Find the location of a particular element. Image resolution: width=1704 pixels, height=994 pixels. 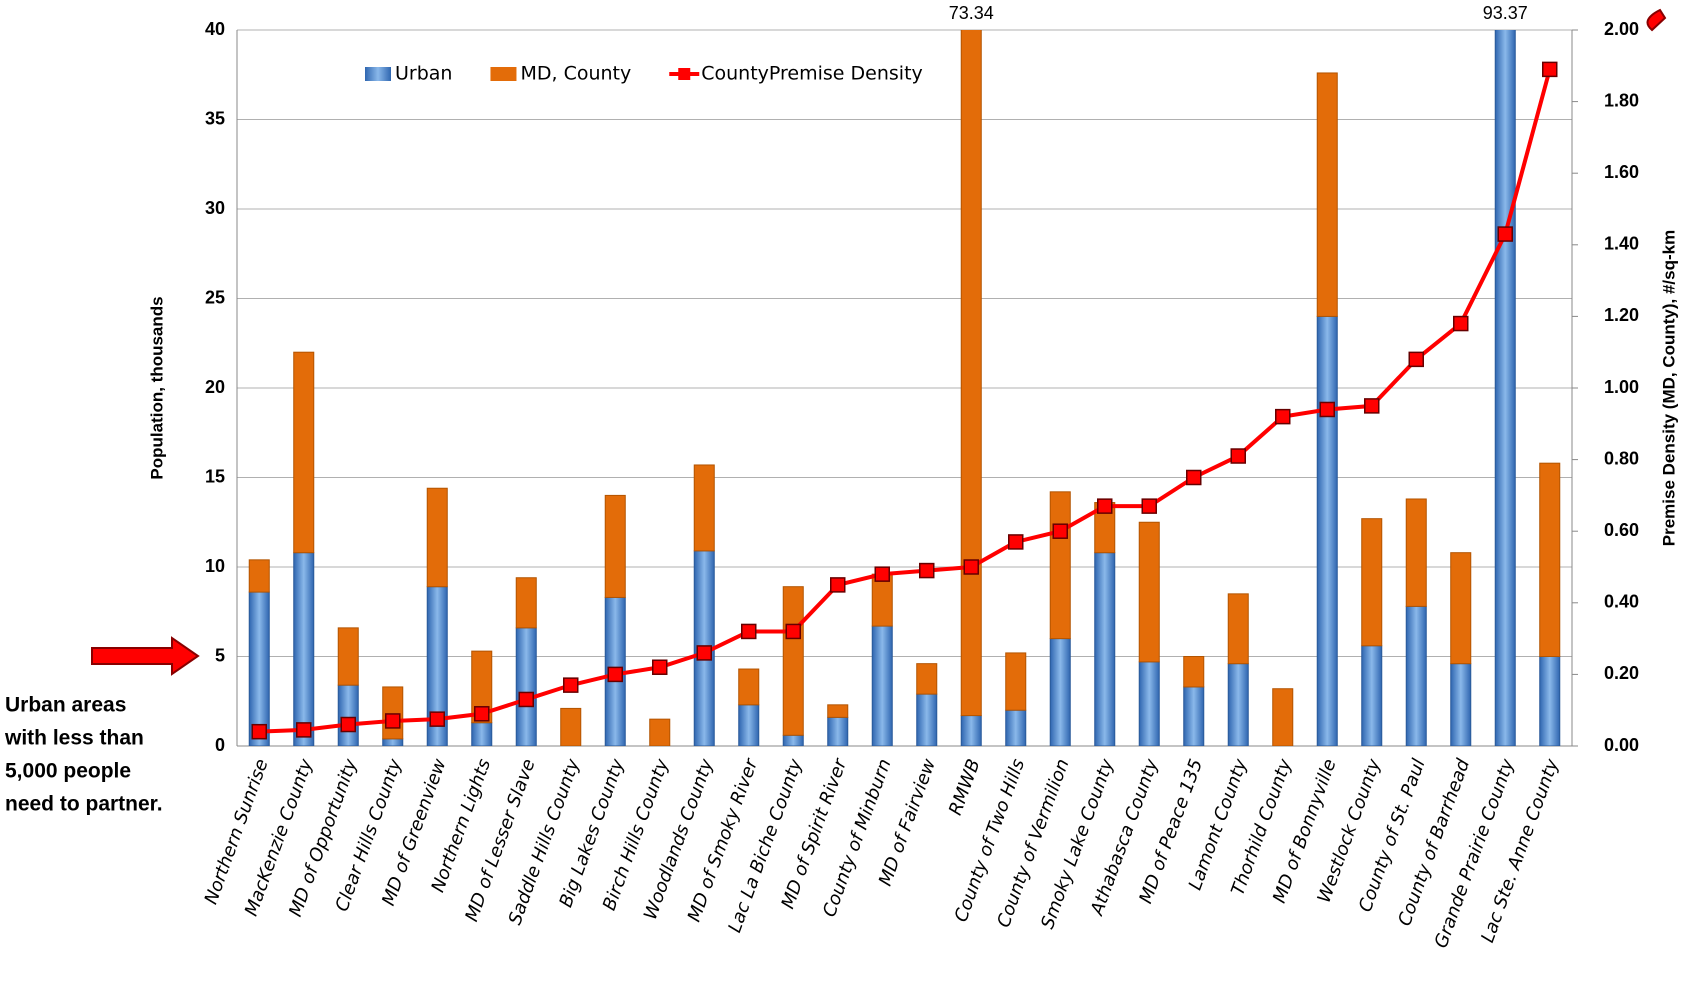

y2-tick-label: 0.40 is located at coordinates (1621, 602).